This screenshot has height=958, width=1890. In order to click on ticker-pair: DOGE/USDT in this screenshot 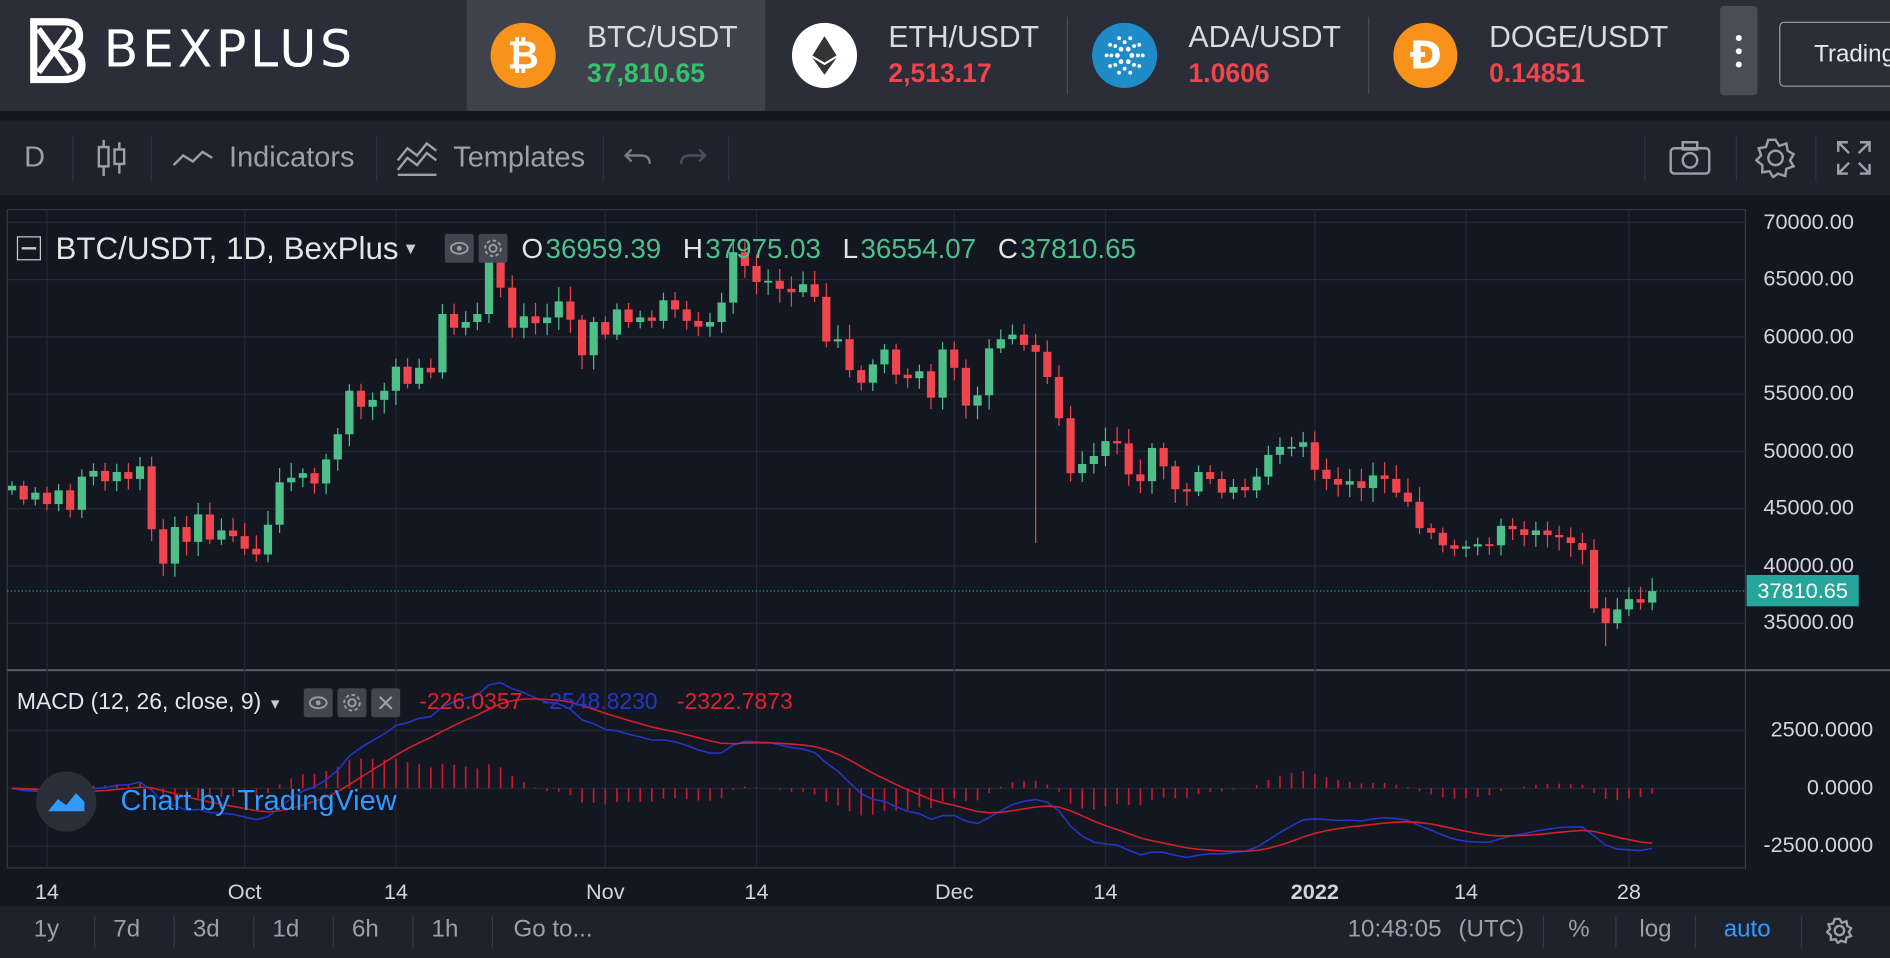, I will do `click(1579, 37)`.